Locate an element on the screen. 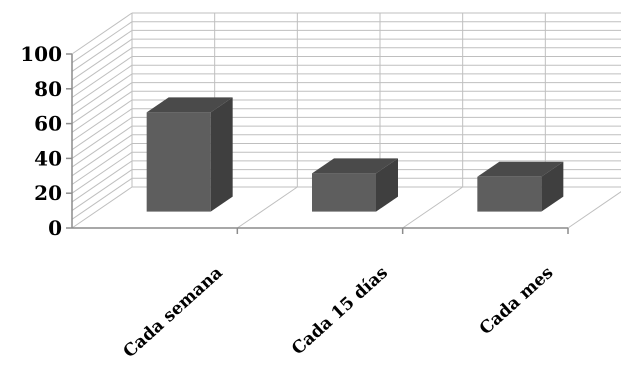 The width and height of the screenshot is (621, 386). bar-cada-15-días is located at coordinates (355, 185).